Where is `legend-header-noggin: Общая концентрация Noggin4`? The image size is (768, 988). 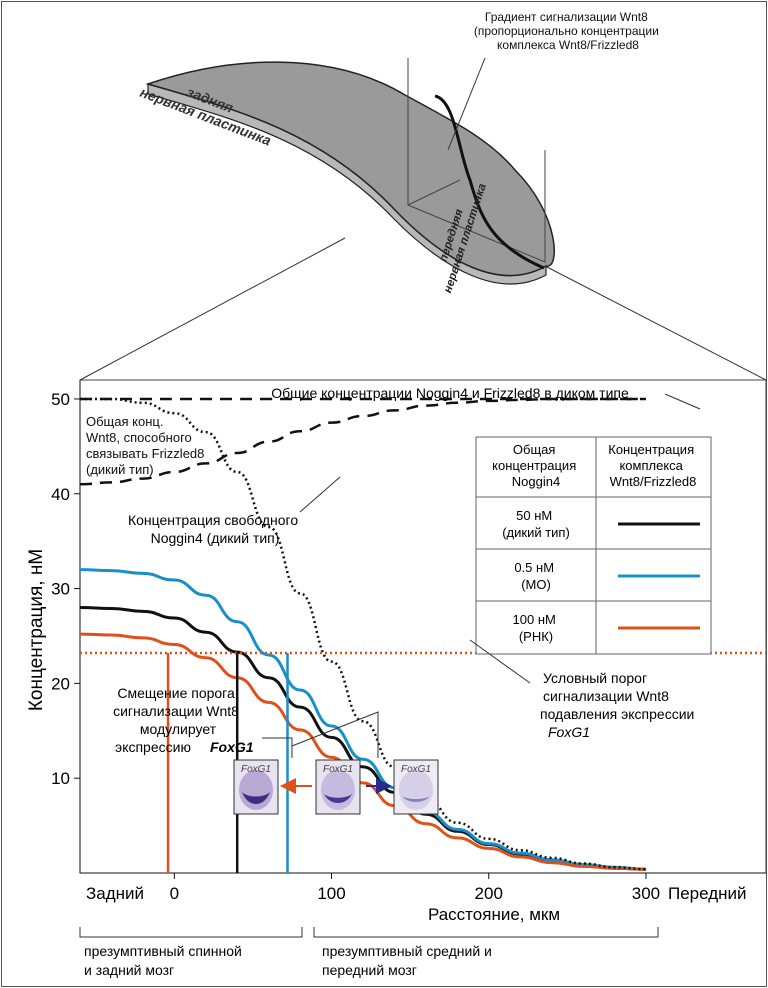
legend-header-noggin: Общая концентрация Noggin4 is located at coordinates (536, 465).